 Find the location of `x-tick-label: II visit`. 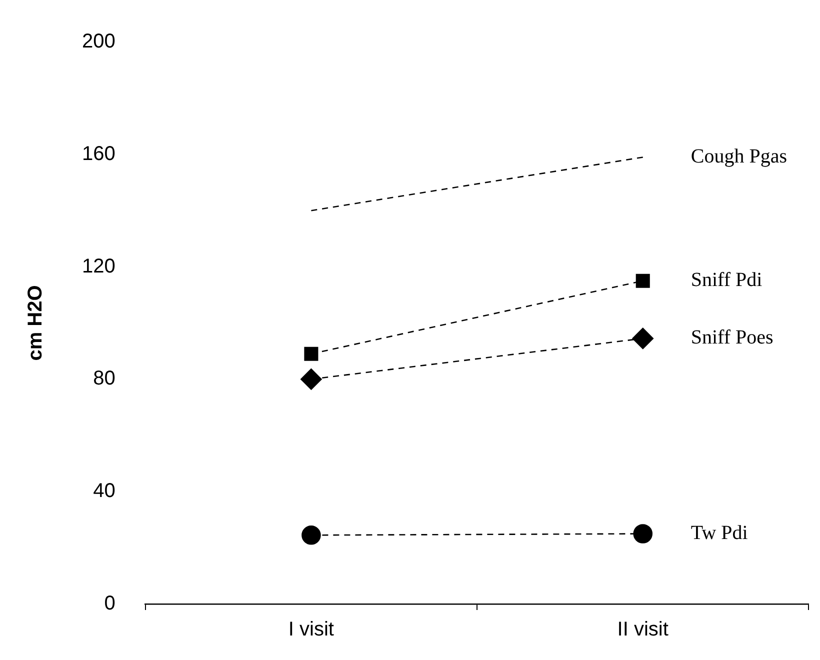

x-tick-label: II visit is located at coordinates (643, 629).